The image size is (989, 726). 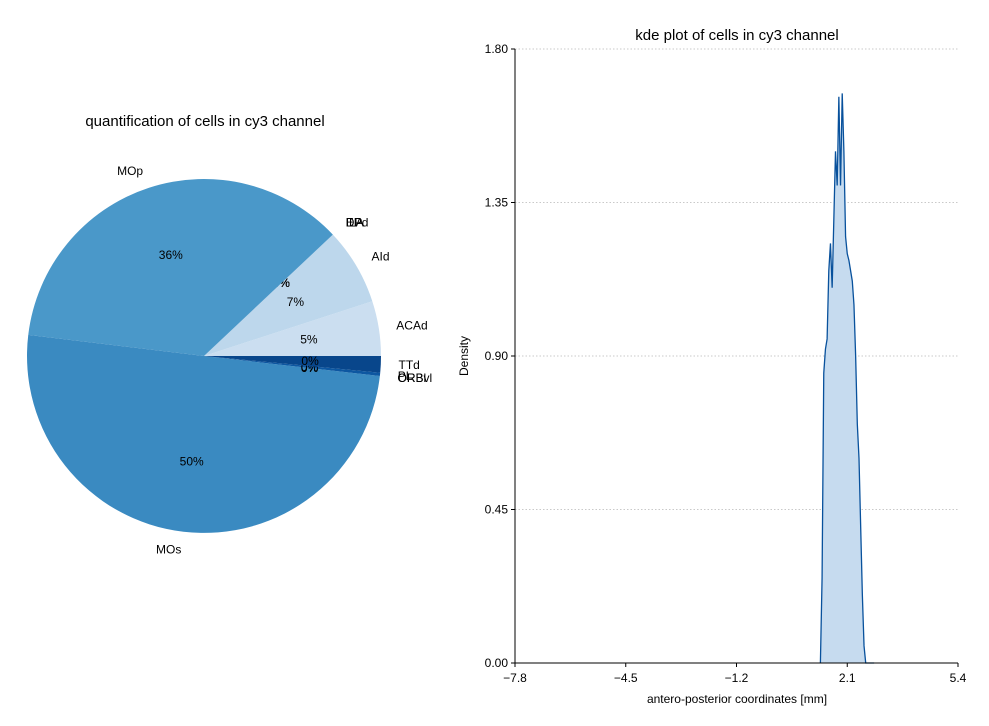 What do you see at coordinates (626, 678) in the screenshot?
I see `kde-x-tick-label: −4.5` at bounding box center [626, 678].